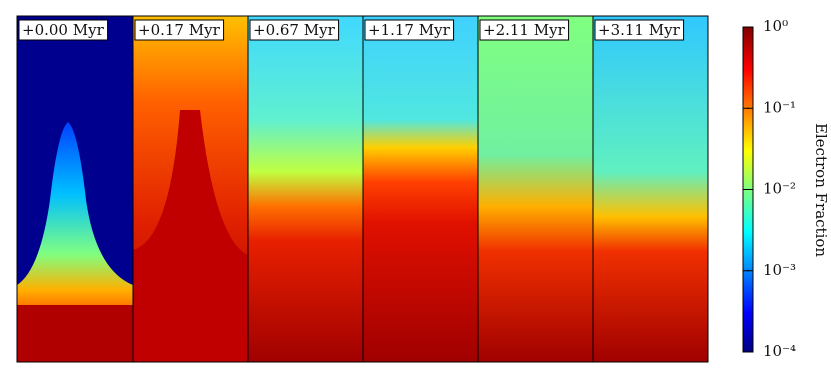  I want to click on tick-label: 10⁰, so click(775, 26).